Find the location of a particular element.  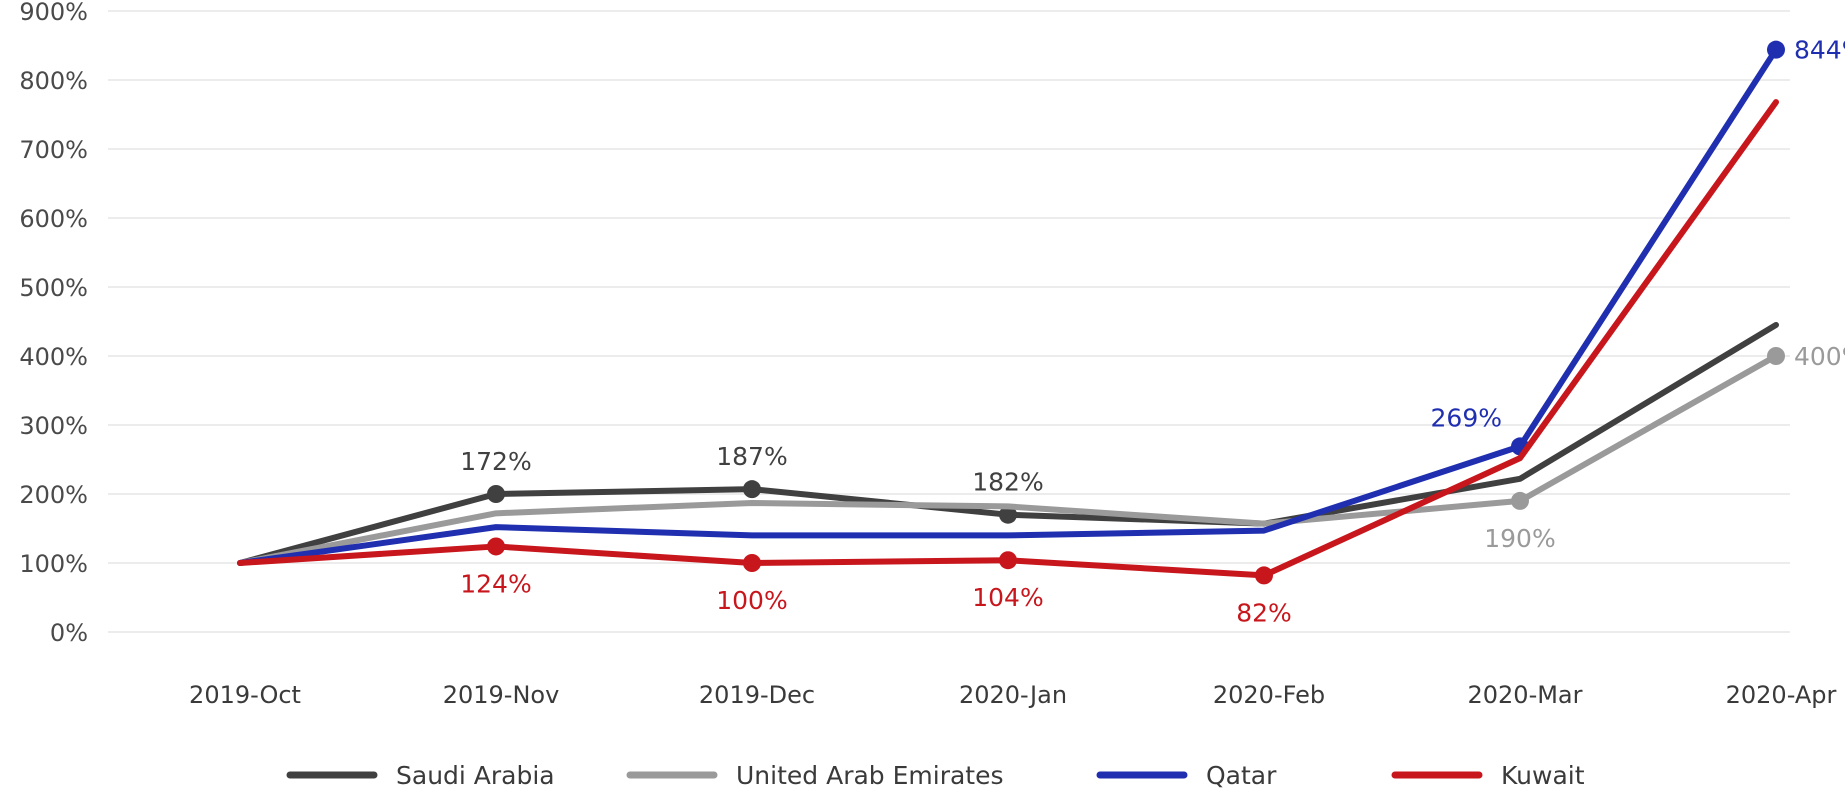

y-tick-label: 400% is located at coordinates (53, 357).